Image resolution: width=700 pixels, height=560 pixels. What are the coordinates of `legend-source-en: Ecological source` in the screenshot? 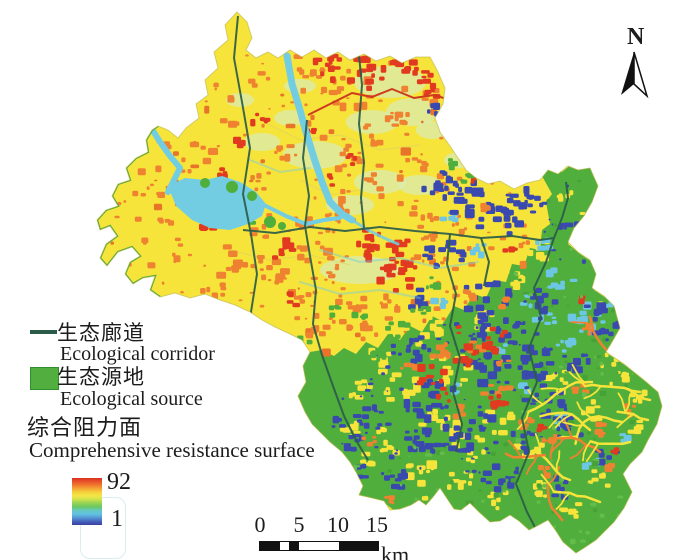 It's located at (131, 399).